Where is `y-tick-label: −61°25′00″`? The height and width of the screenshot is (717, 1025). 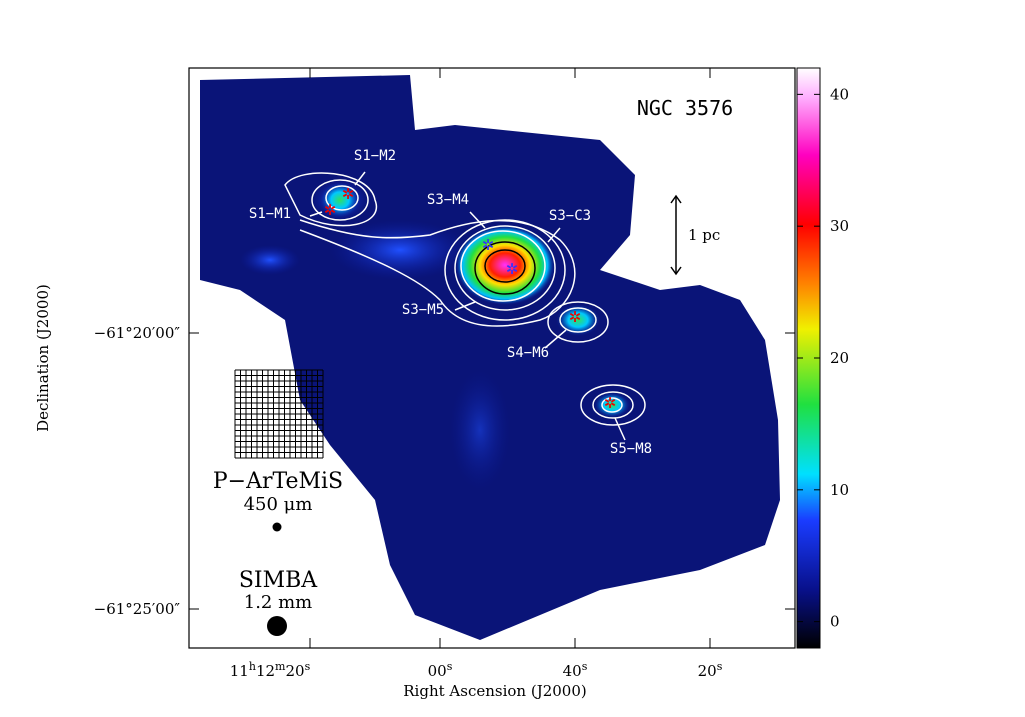 y-tick-label: −61°25′00″ is located at coordinates (137, 609).